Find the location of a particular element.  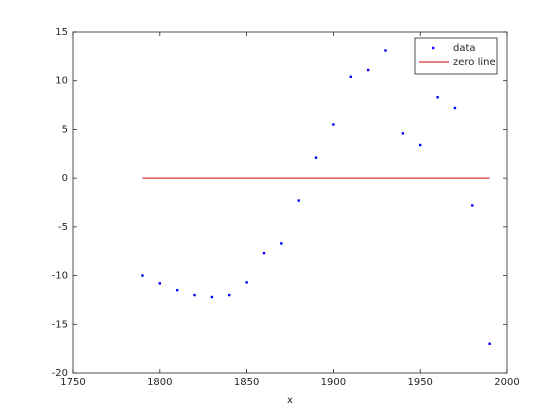

legend-label: zero line is located at coordinates (474, 62).